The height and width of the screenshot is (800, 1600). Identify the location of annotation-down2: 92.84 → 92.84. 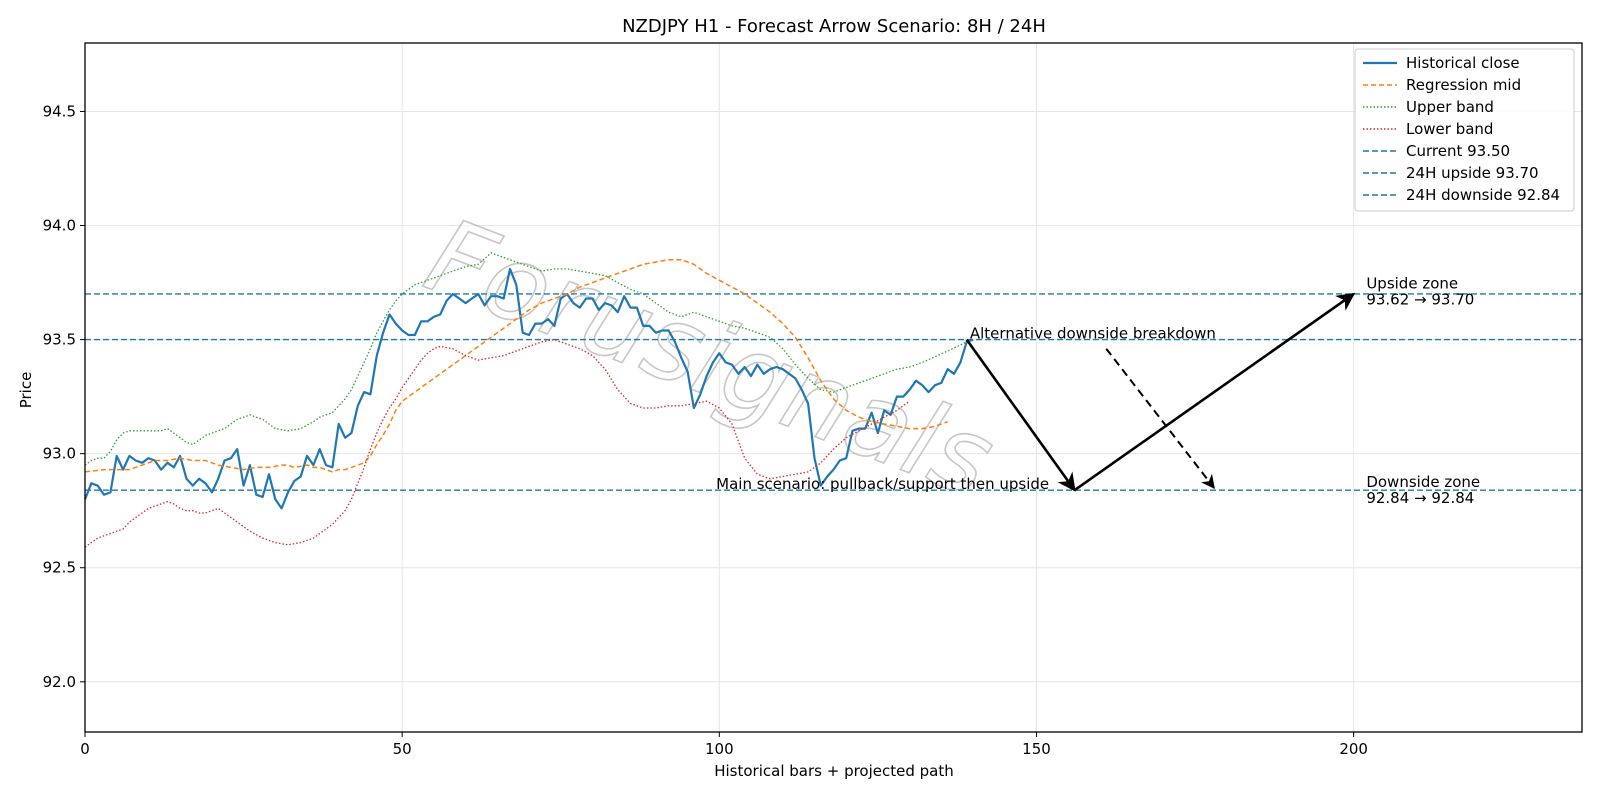
(1420, 498).